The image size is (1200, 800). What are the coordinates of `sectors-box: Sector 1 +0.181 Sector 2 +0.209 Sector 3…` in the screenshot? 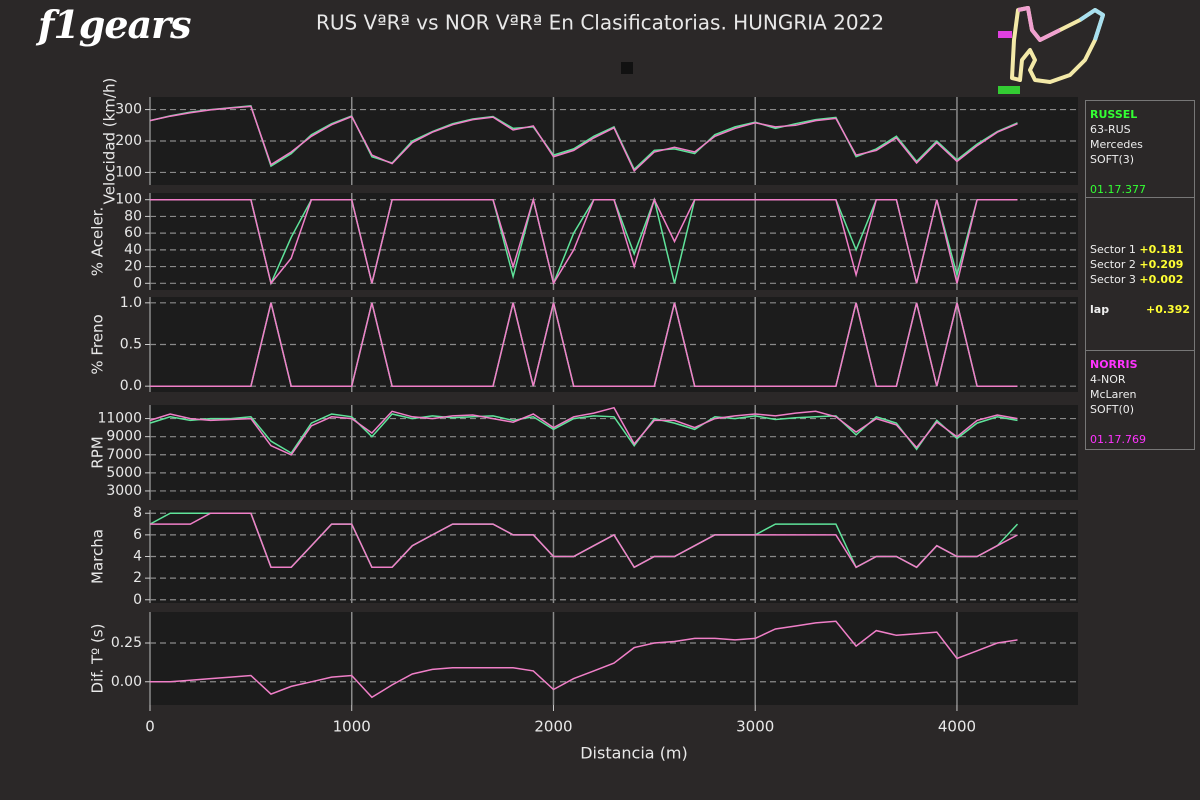 It's located at (1140, 274).